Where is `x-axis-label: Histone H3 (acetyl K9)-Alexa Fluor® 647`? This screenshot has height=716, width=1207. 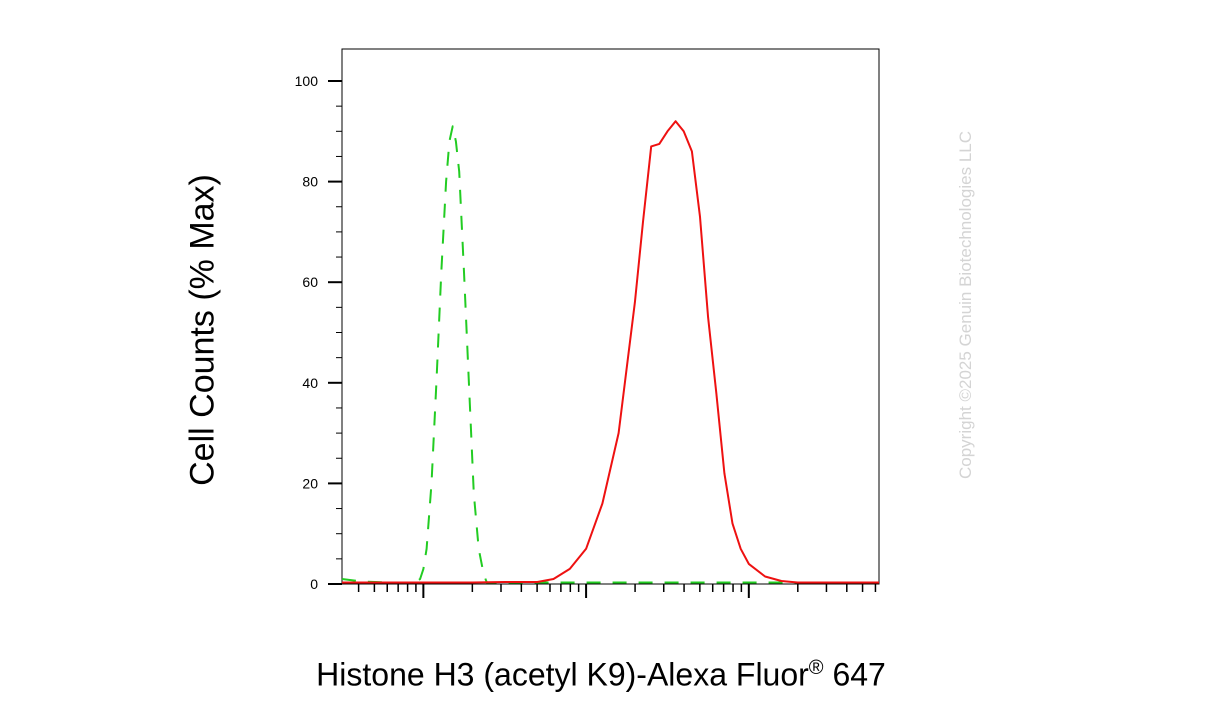 x-axis-label: Histone H3 (acetyl K9)-Alexa Fluor® 647 is located at coordinates (601, 675).